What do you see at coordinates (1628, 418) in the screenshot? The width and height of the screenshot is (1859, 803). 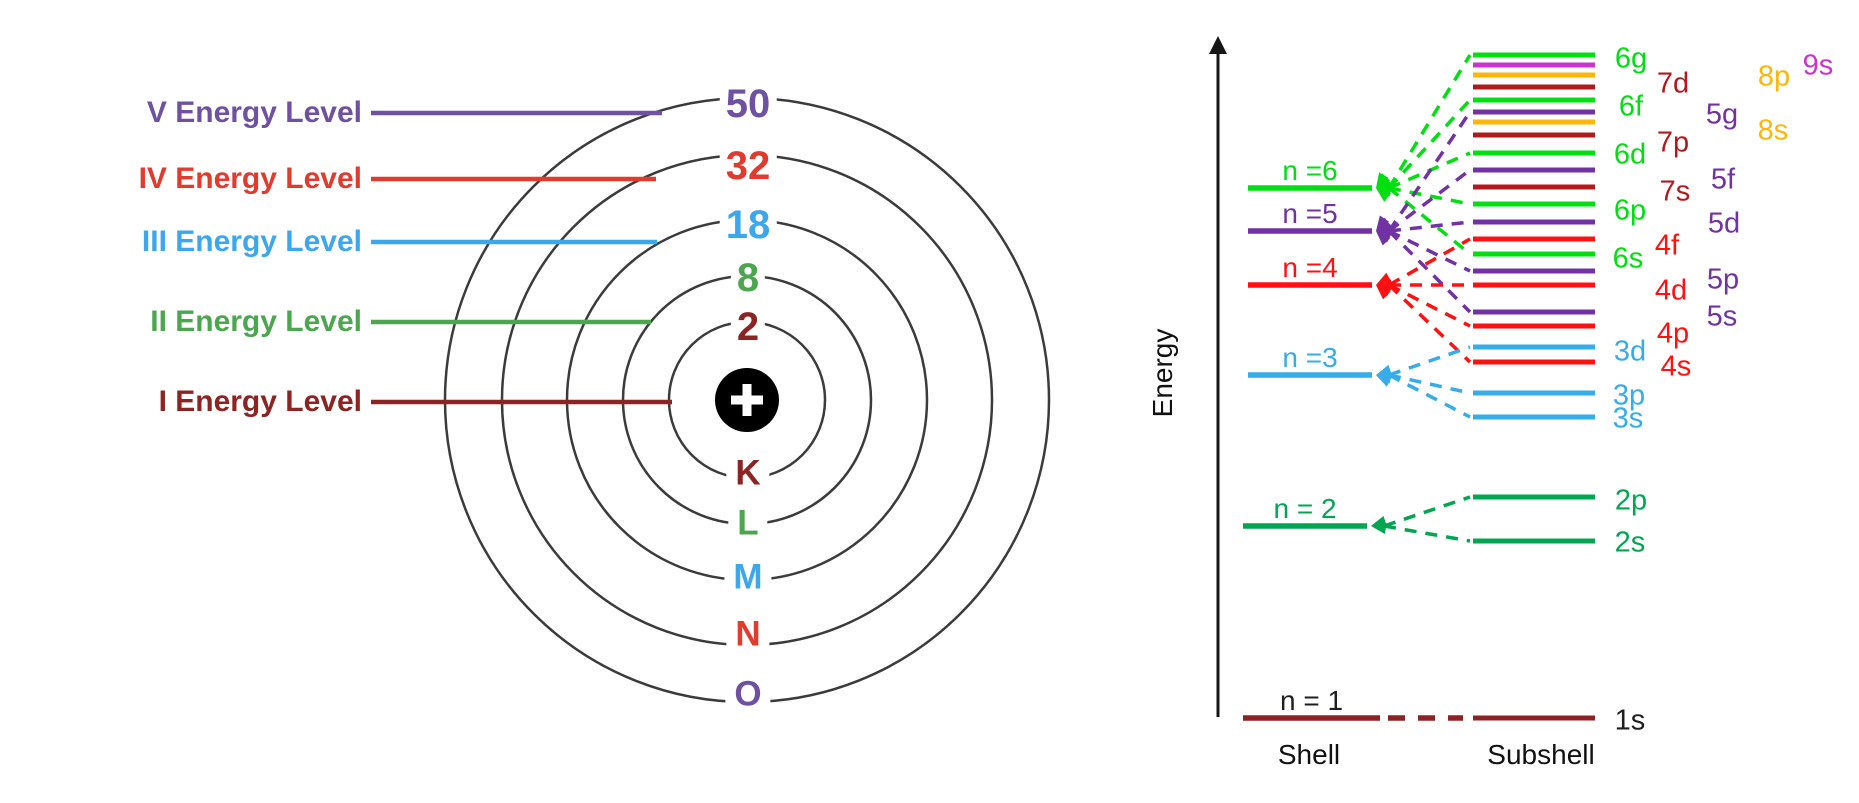 I see `subshell-label-3s: 3s` at bounding box center [1628, 418].